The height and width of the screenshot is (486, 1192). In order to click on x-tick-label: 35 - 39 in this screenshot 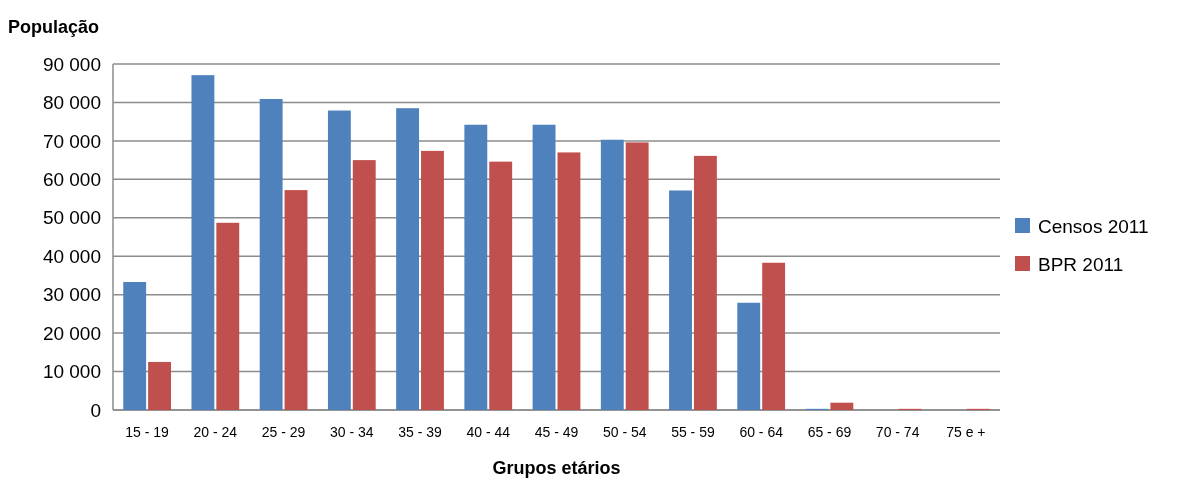, I will do `click(420, 432)`.